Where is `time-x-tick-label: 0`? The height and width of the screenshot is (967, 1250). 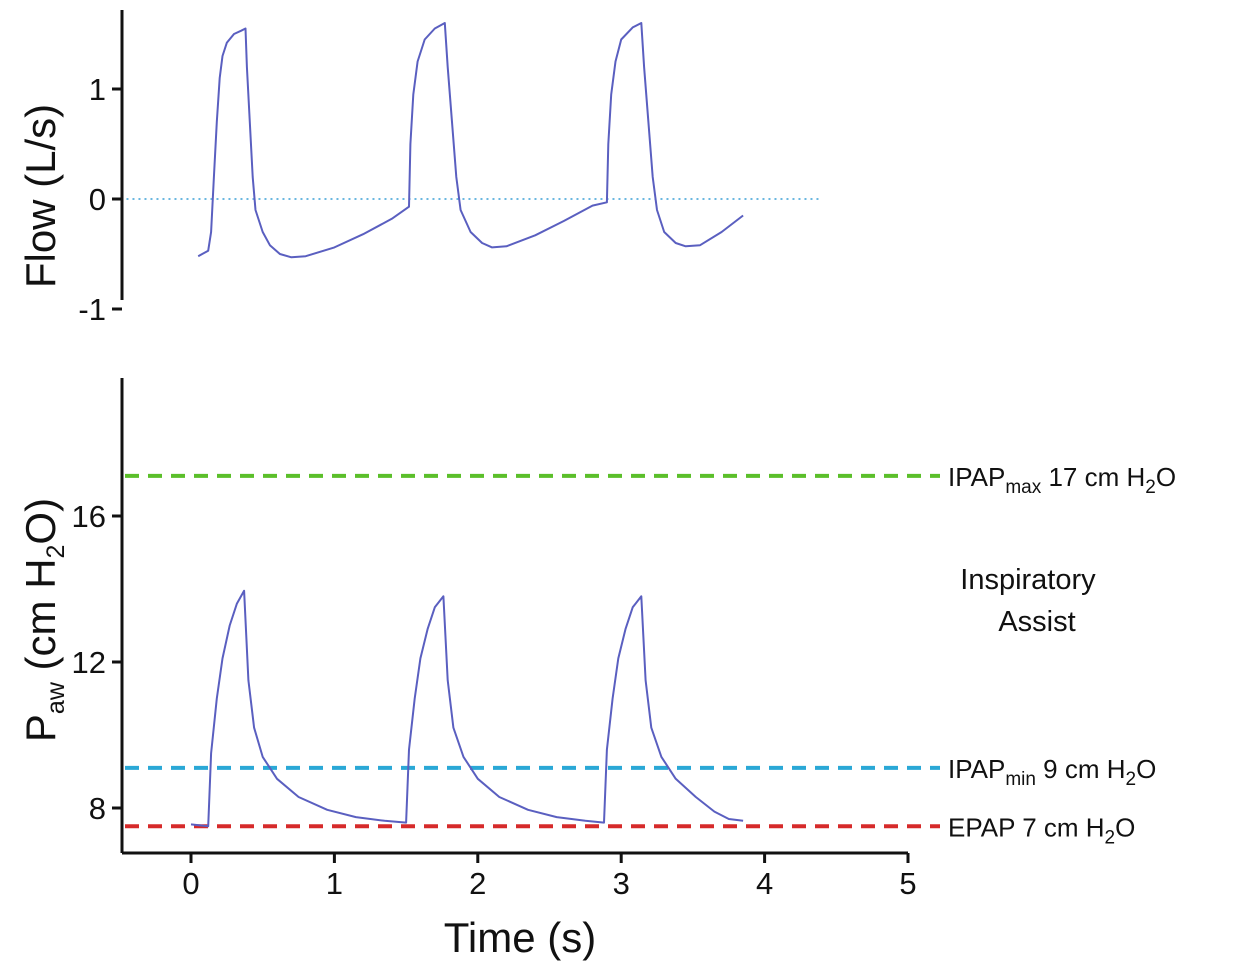 time-x-tick-label: 0 is located at coordinates (190, 883).